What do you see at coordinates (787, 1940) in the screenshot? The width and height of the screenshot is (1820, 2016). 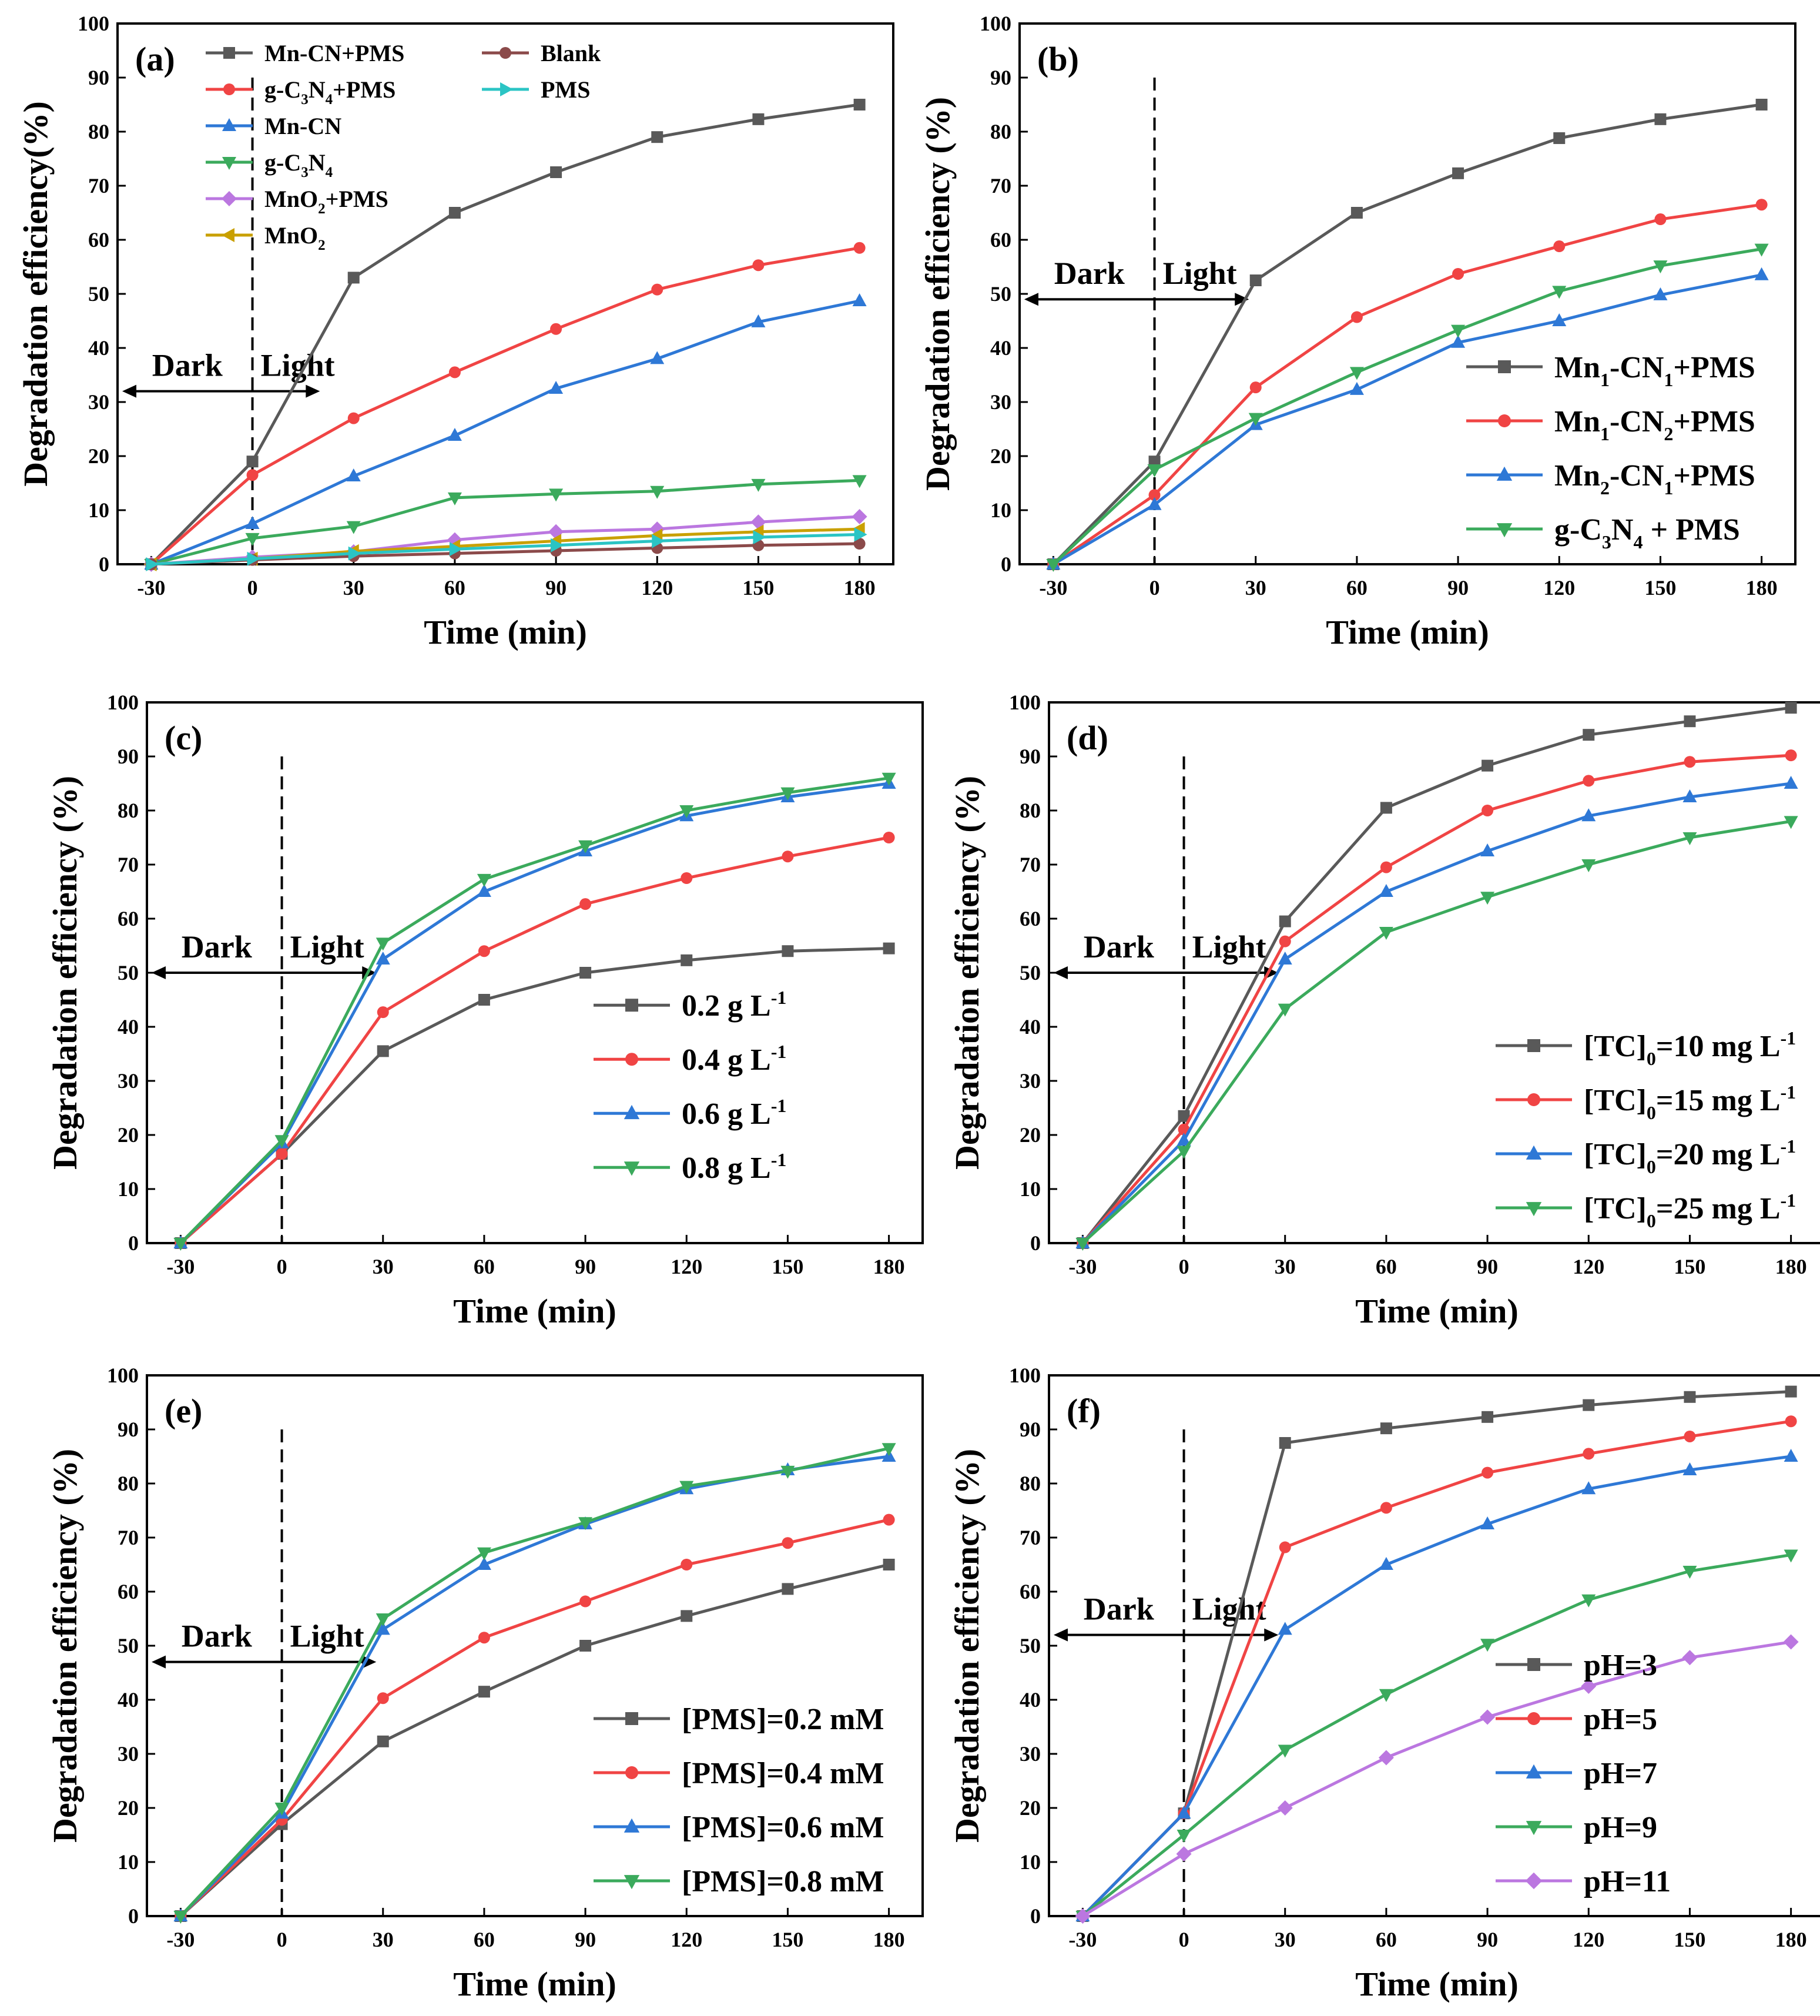 I see `e-xtick-label: 150` at bounding box center [787, 1940].